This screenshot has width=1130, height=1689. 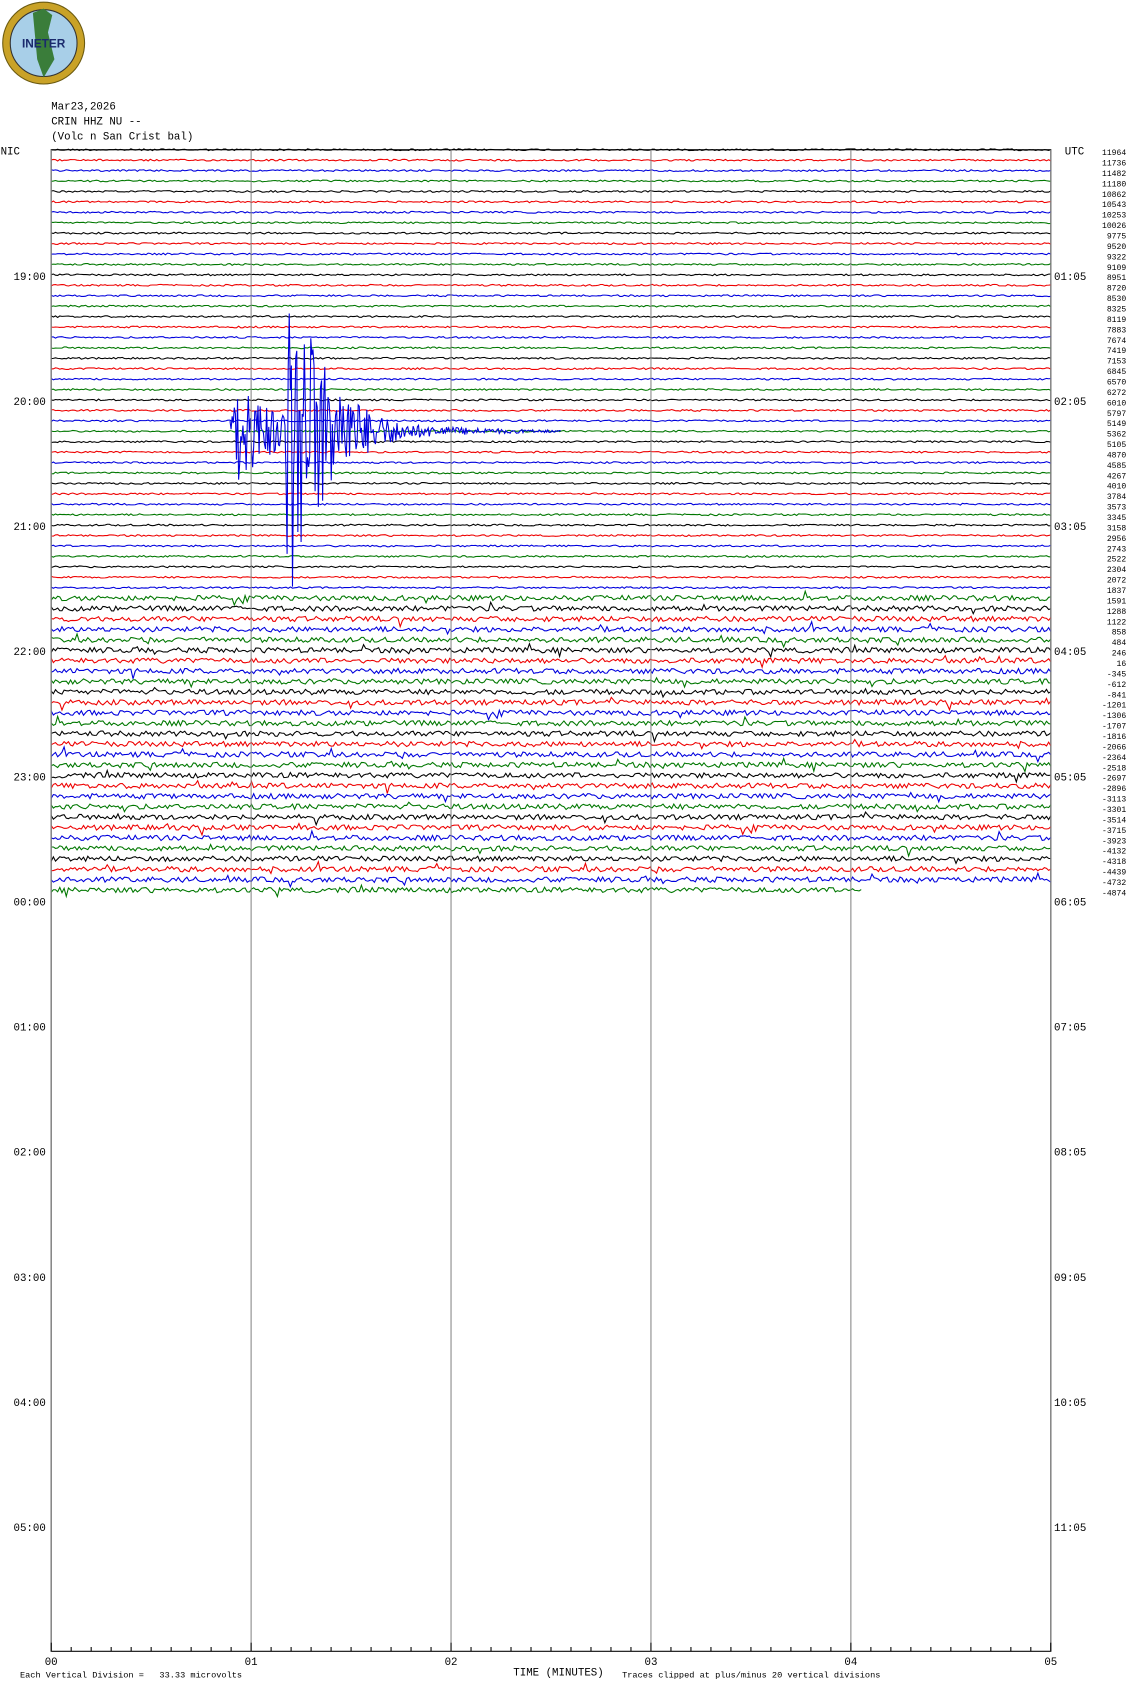 I want to click on row-value: 11180, so click(x=1114, y=184).